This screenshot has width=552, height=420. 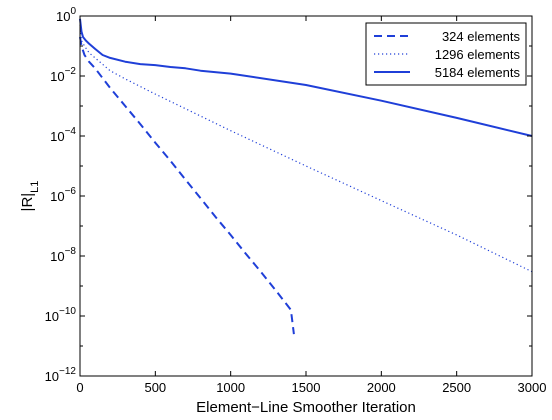 I want to click on y-tick-label: 10⁻¹⁰, so click(x=61, y=315).